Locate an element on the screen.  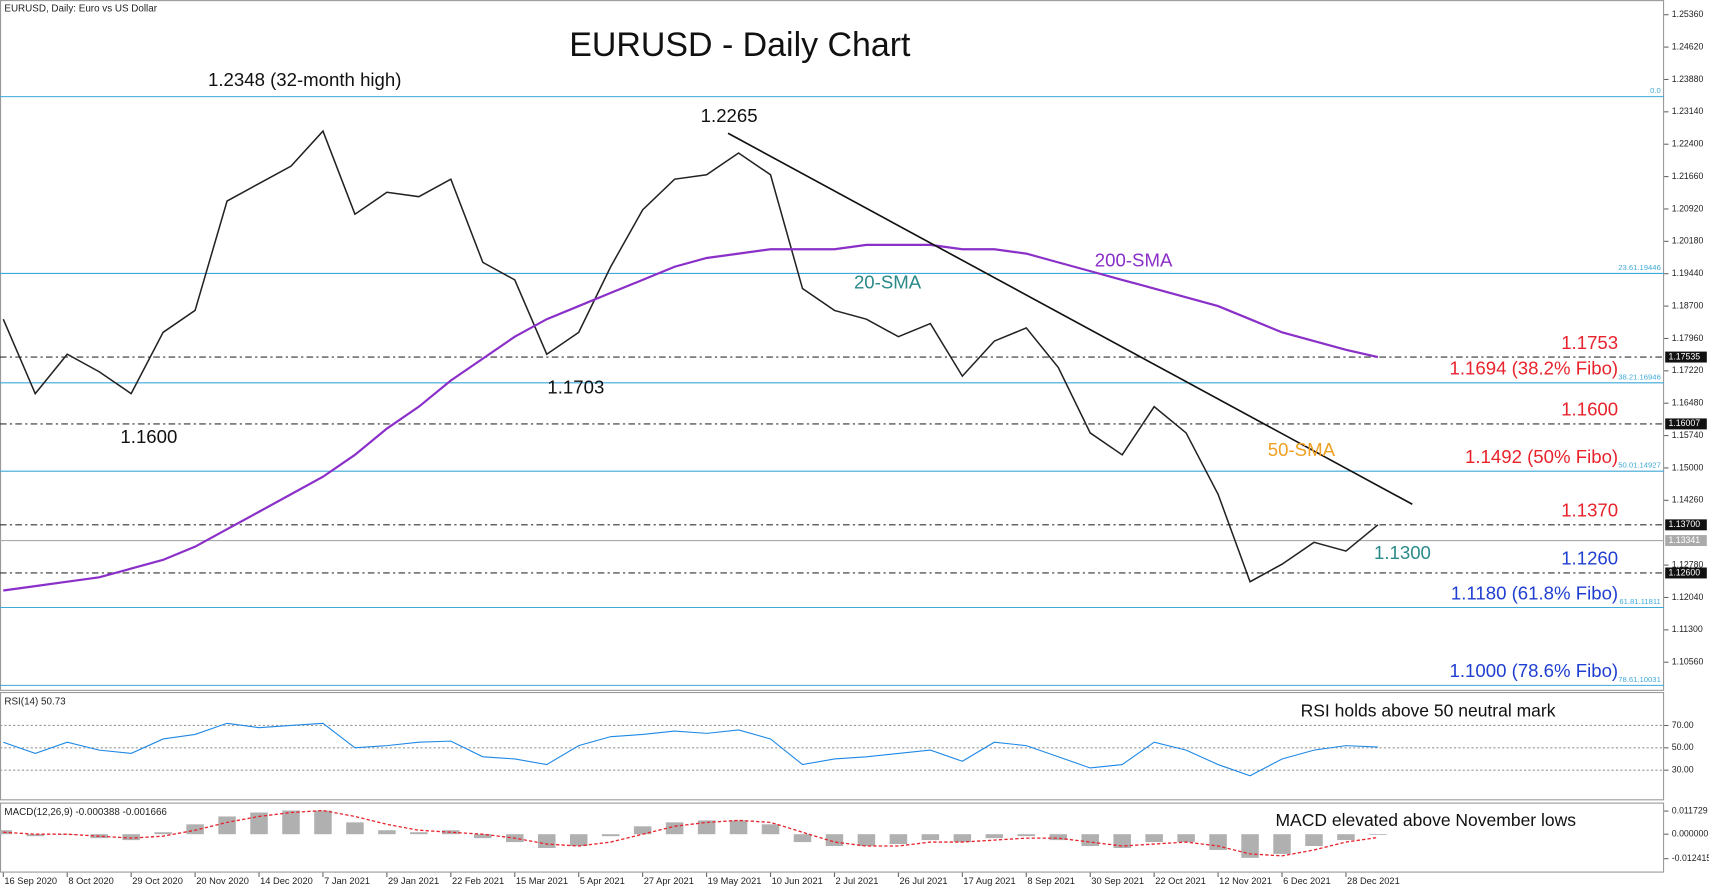
macd-signal is located at coordinates (691, 833).